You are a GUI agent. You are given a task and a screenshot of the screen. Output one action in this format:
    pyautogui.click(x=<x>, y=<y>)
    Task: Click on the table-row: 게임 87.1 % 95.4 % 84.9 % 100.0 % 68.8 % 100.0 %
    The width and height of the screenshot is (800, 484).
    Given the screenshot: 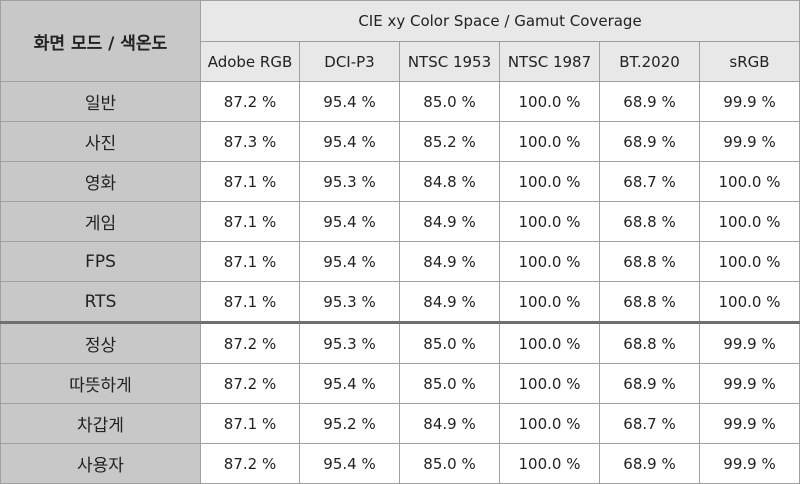 What is the action you would take?
    pyautogui.click(x=400, y=221)
    